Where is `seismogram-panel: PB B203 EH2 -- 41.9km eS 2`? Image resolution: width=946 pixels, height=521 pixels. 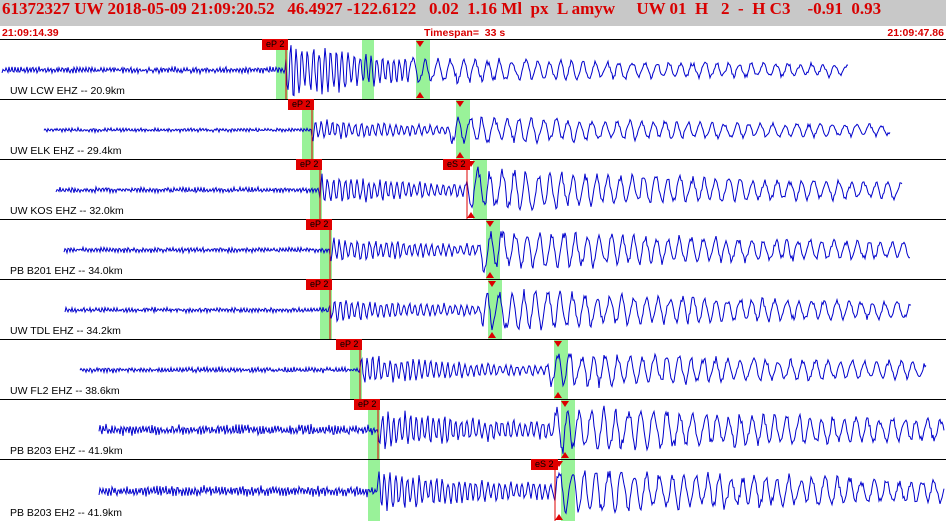
seismogram-panel: PB B203 EH2 -- 41.9km eS 2 is located at coordinates (473, 490).